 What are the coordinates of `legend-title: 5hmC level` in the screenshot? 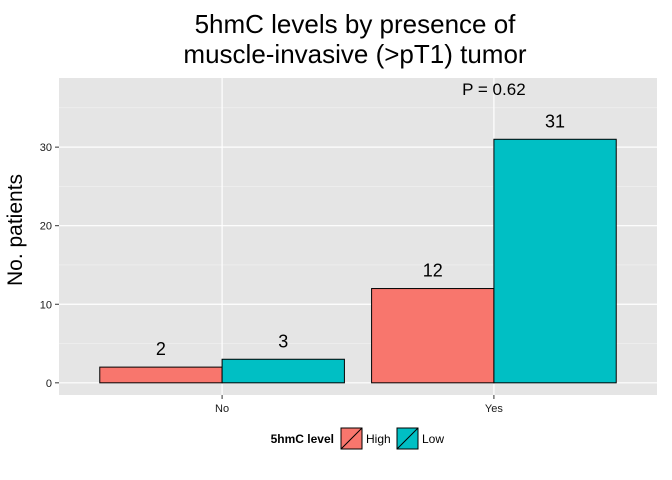 It's located at (302, 439).